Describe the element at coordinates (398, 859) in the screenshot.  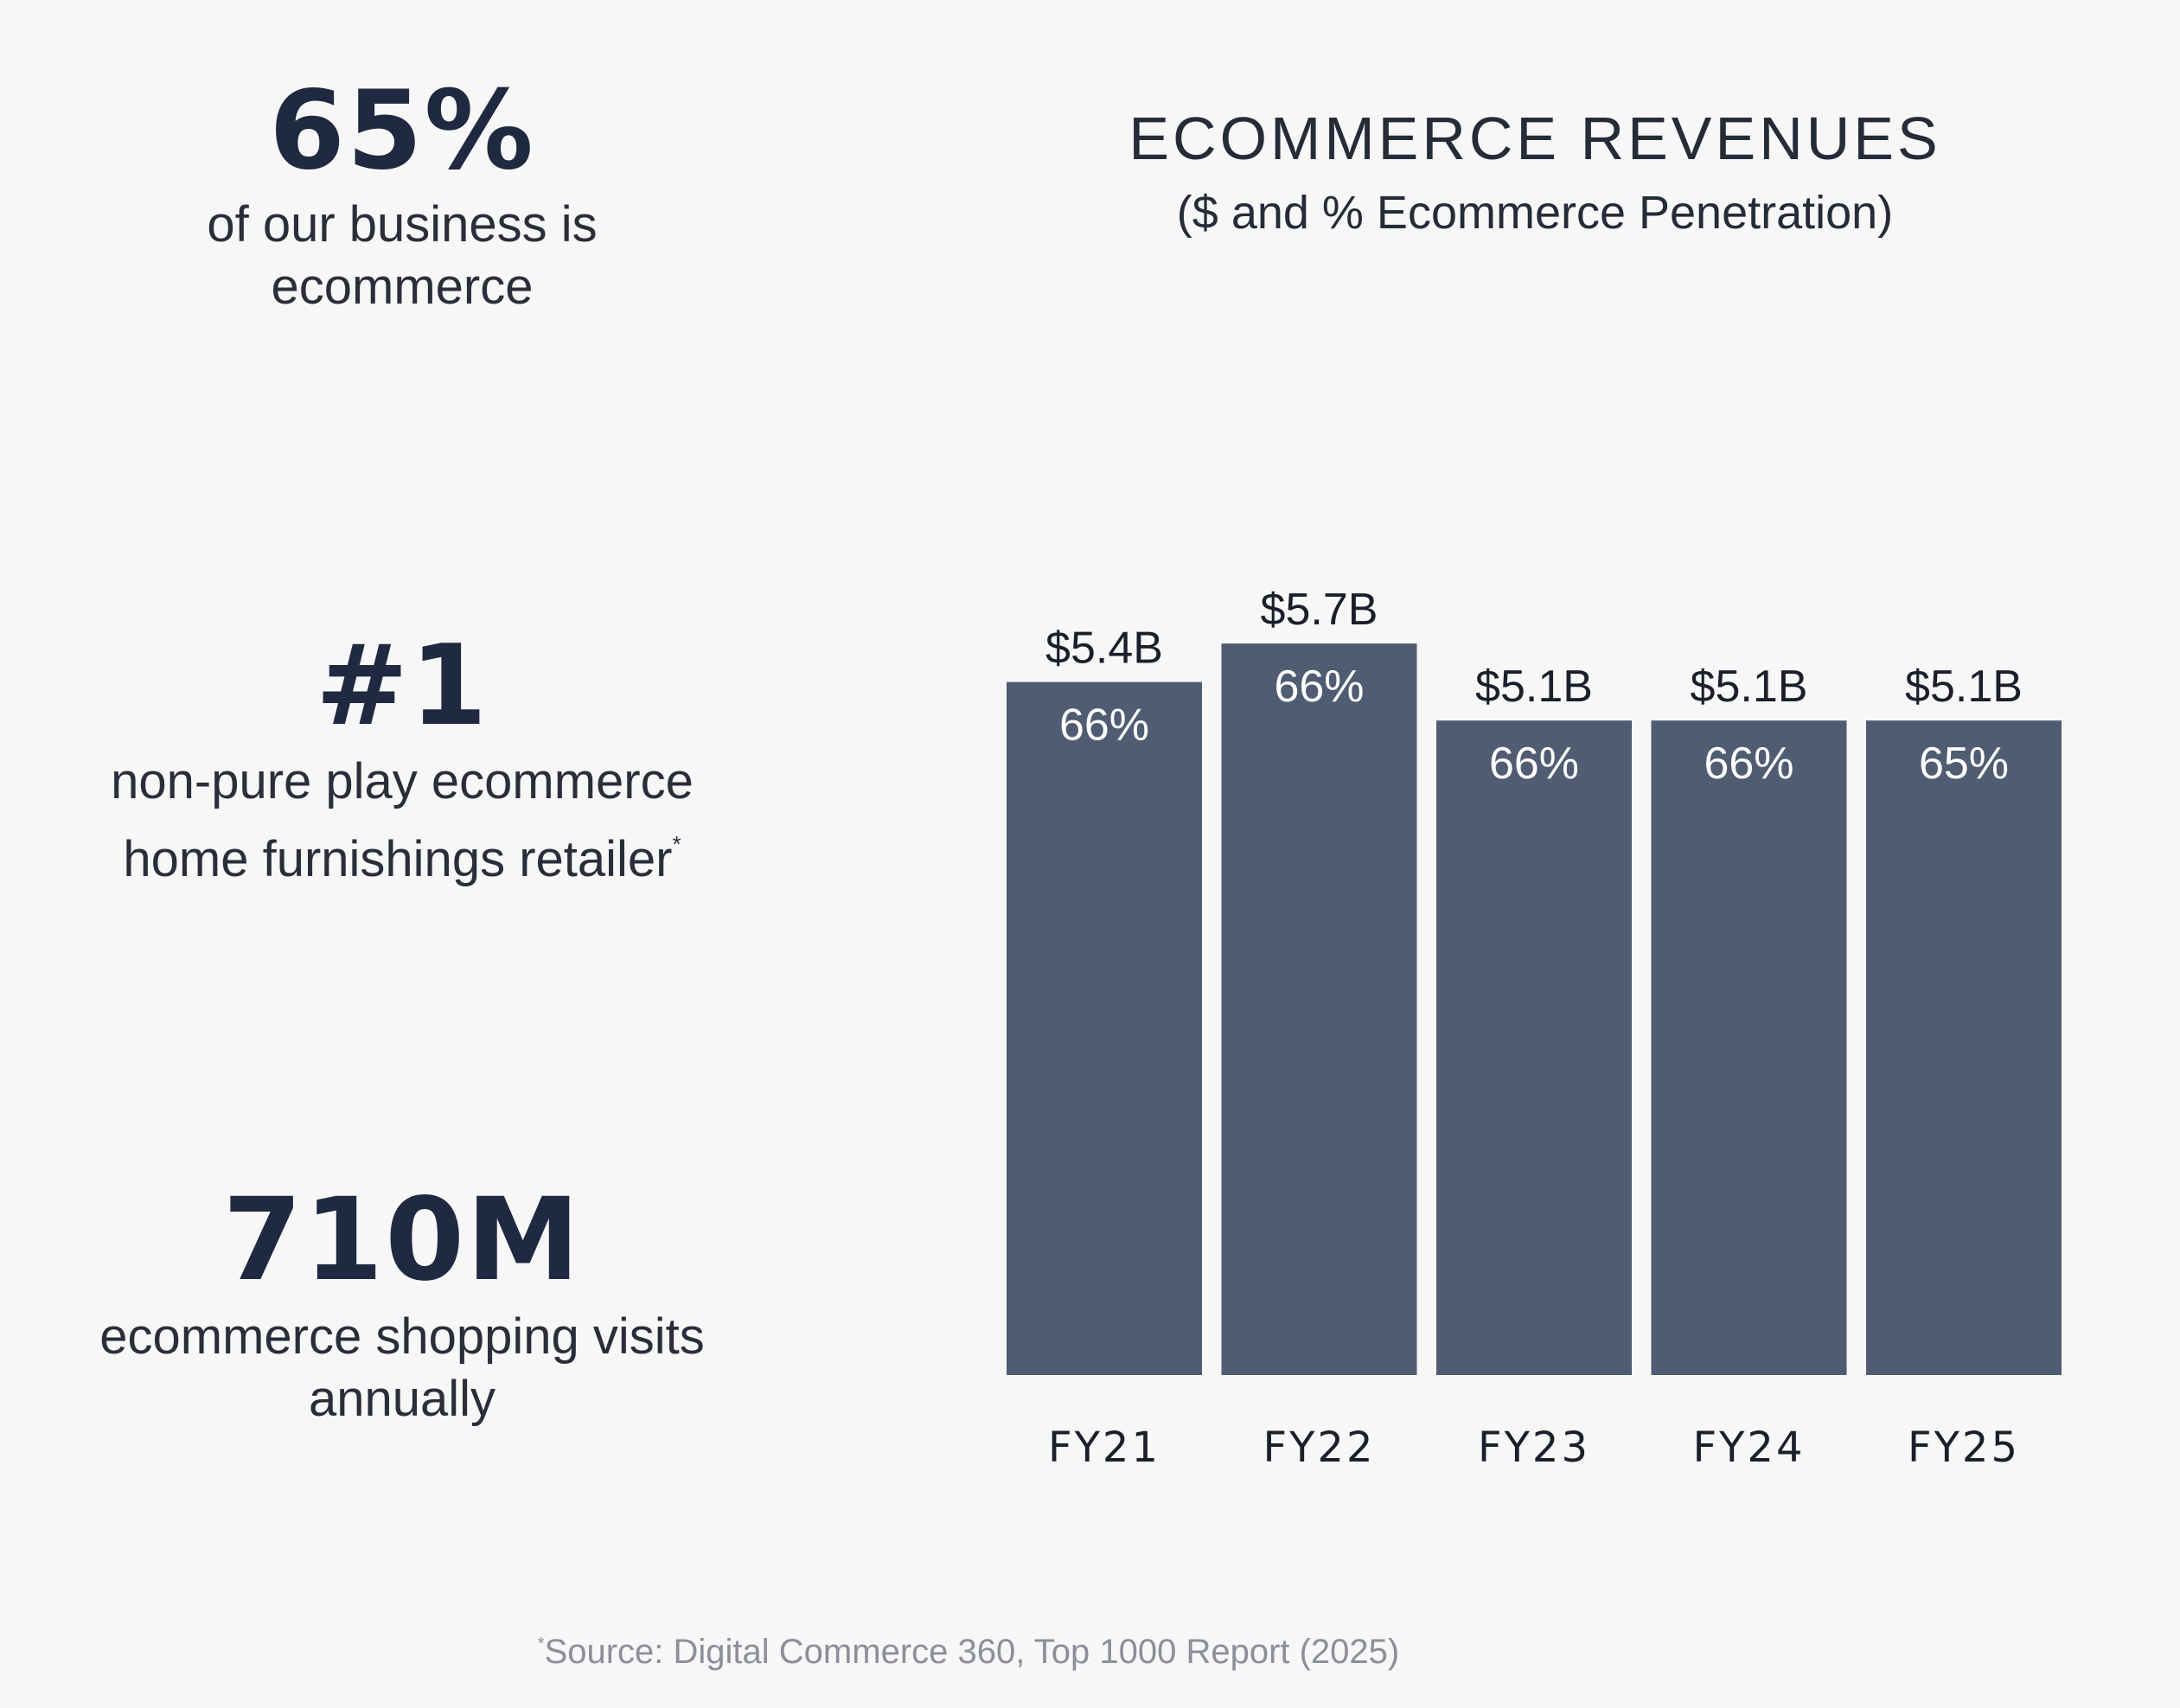
I see `stat-description-line: home furnishings retailer` at that location.